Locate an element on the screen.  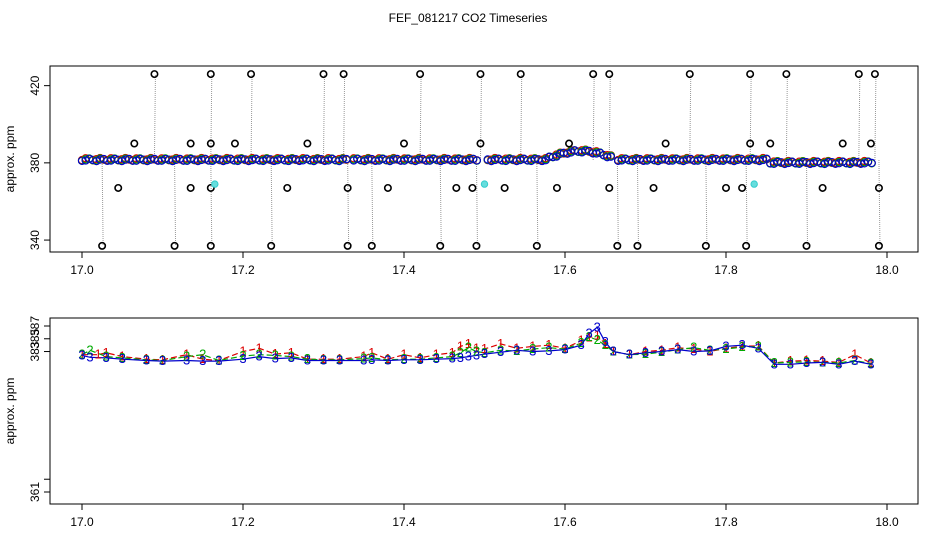
x-tick-label: 17.6 is located at coordinates (565, 270).